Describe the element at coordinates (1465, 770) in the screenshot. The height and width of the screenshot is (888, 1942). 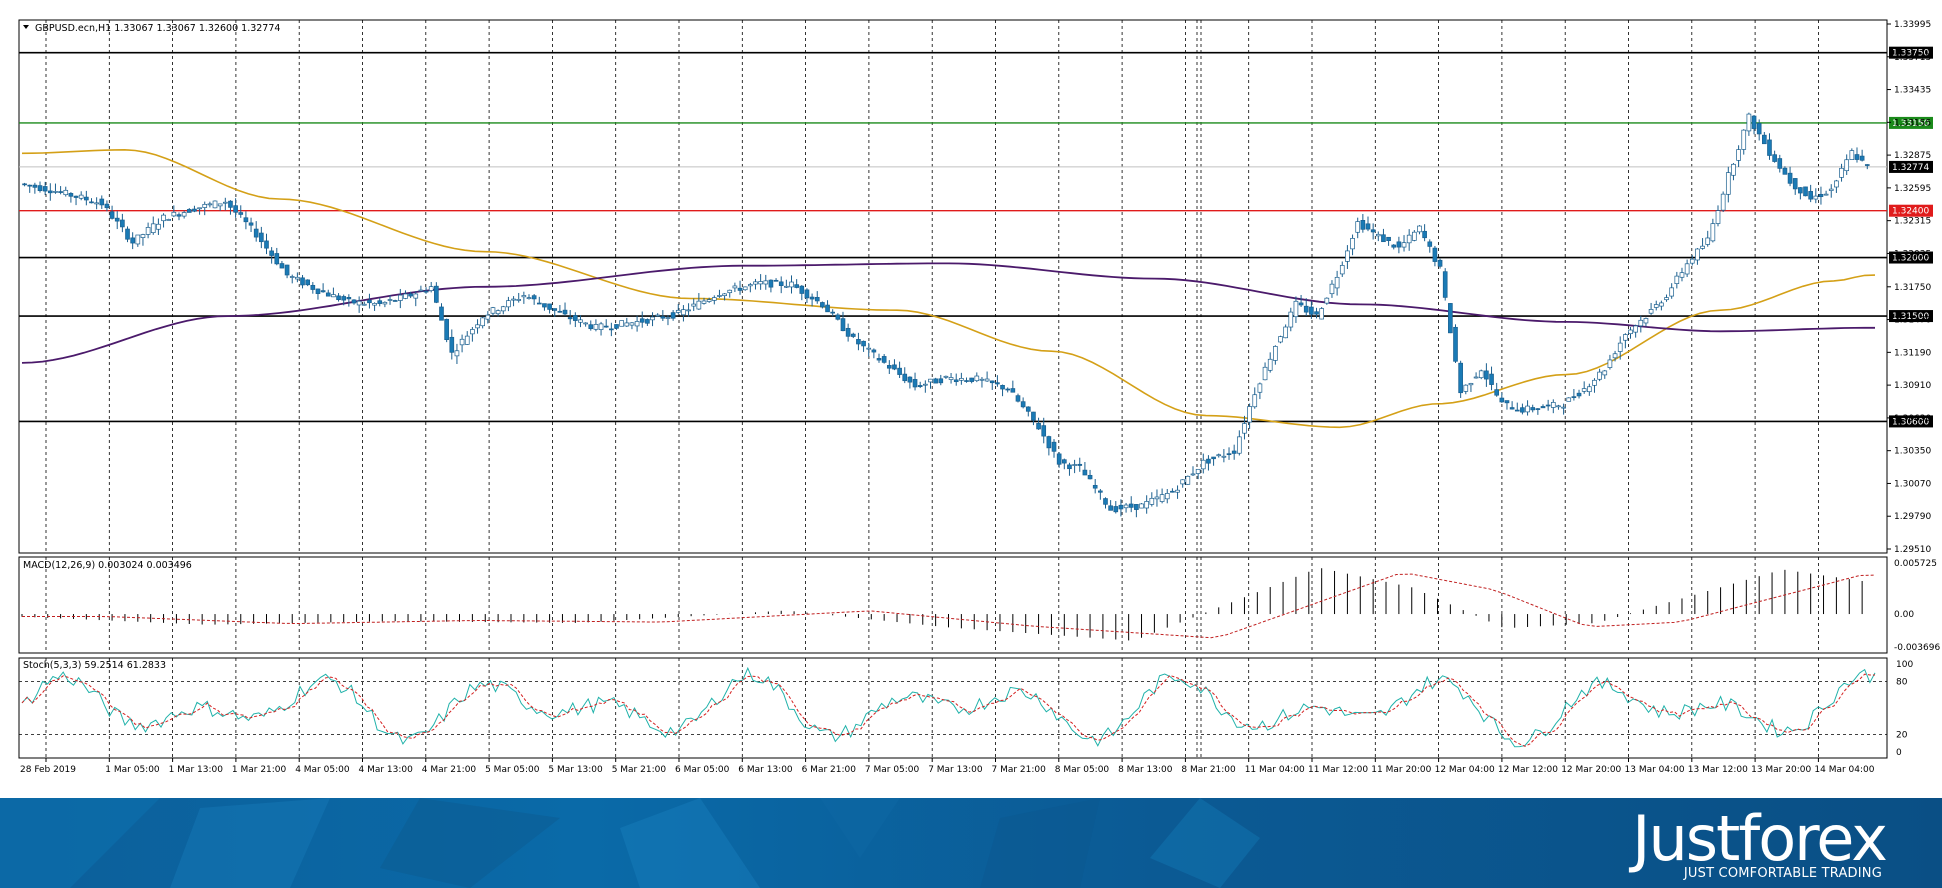
I see `time-label: 12 Mar 04:00` at that location.